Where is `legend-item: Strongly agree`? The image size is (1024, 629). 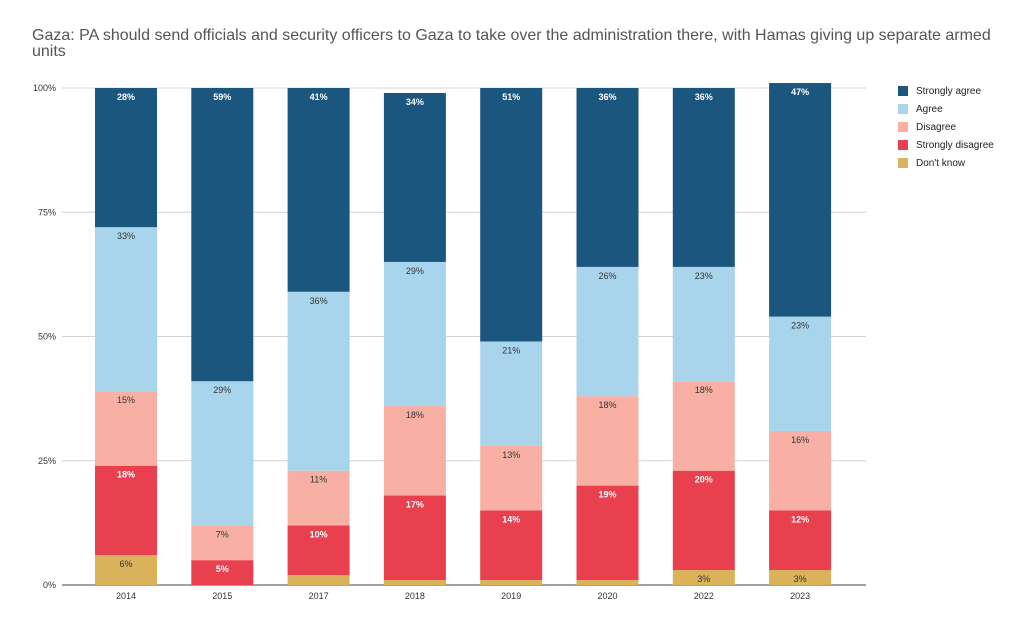 legend-item: Strongly agree is located at coordinates (946, 91).